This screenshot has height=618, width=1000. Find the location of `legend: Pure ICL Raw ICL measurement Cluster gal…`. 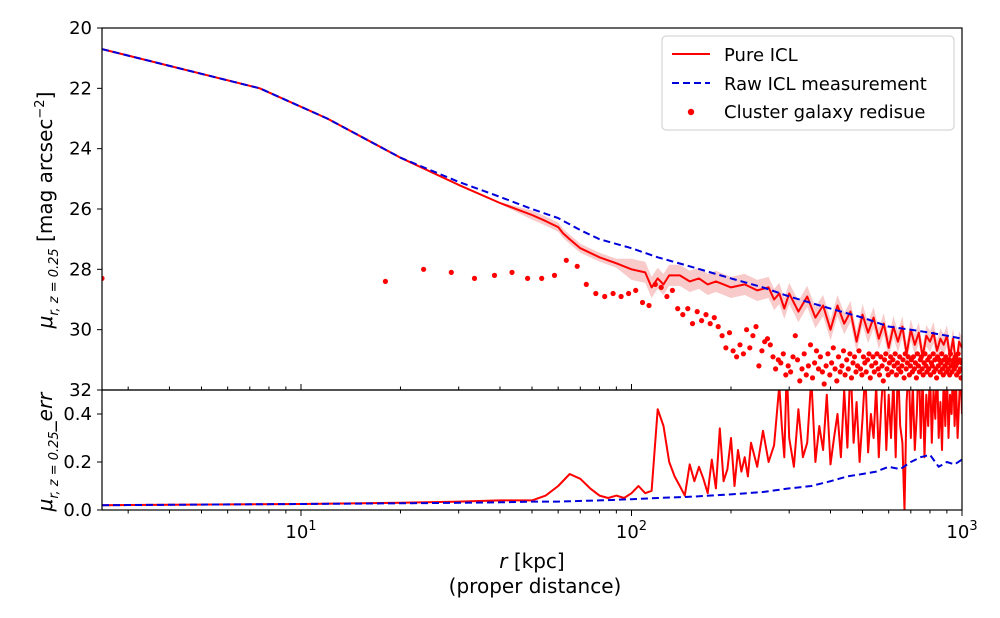

legend: Pure ICL Raw ICL measurement Cluster gal… is located at coordinates (808, 83).